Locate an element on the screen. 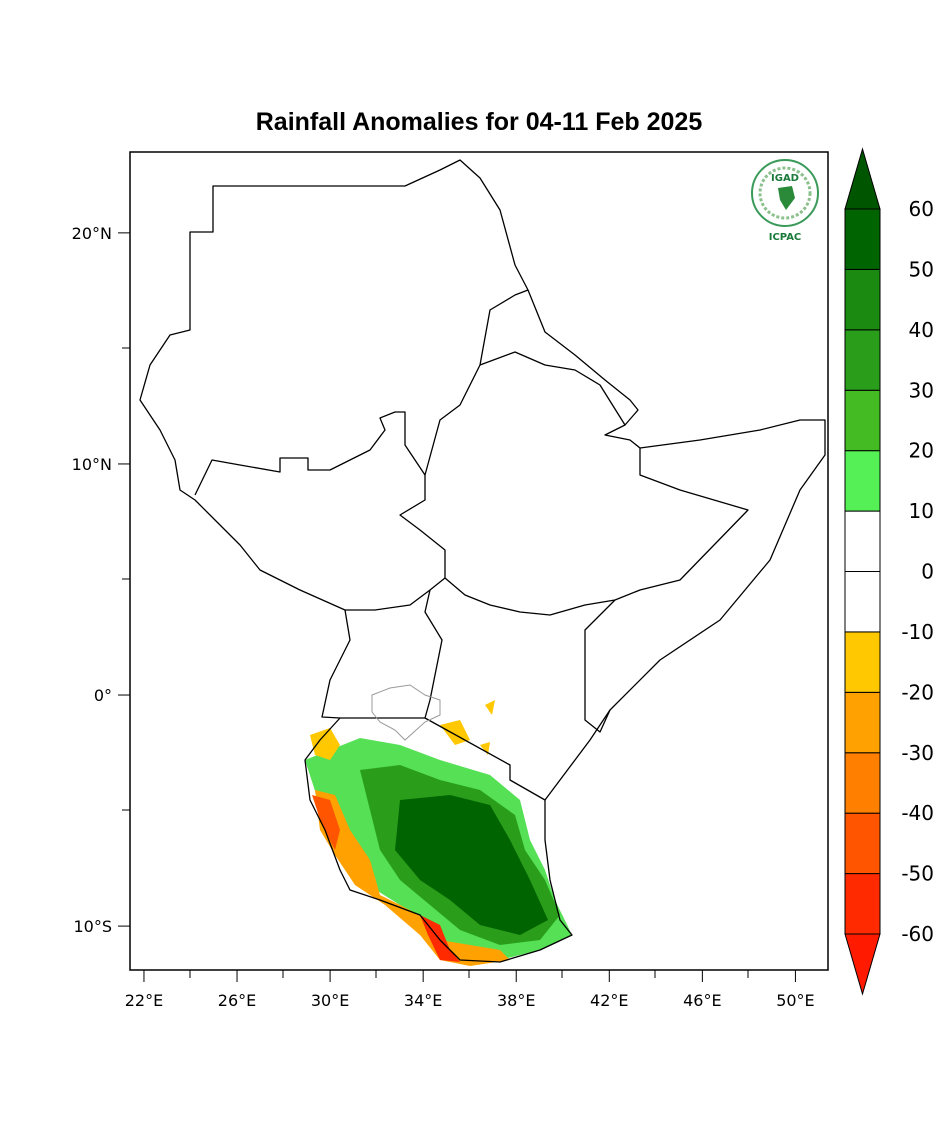  y-tick-label: 20°N is located at coordinates (92, 233).